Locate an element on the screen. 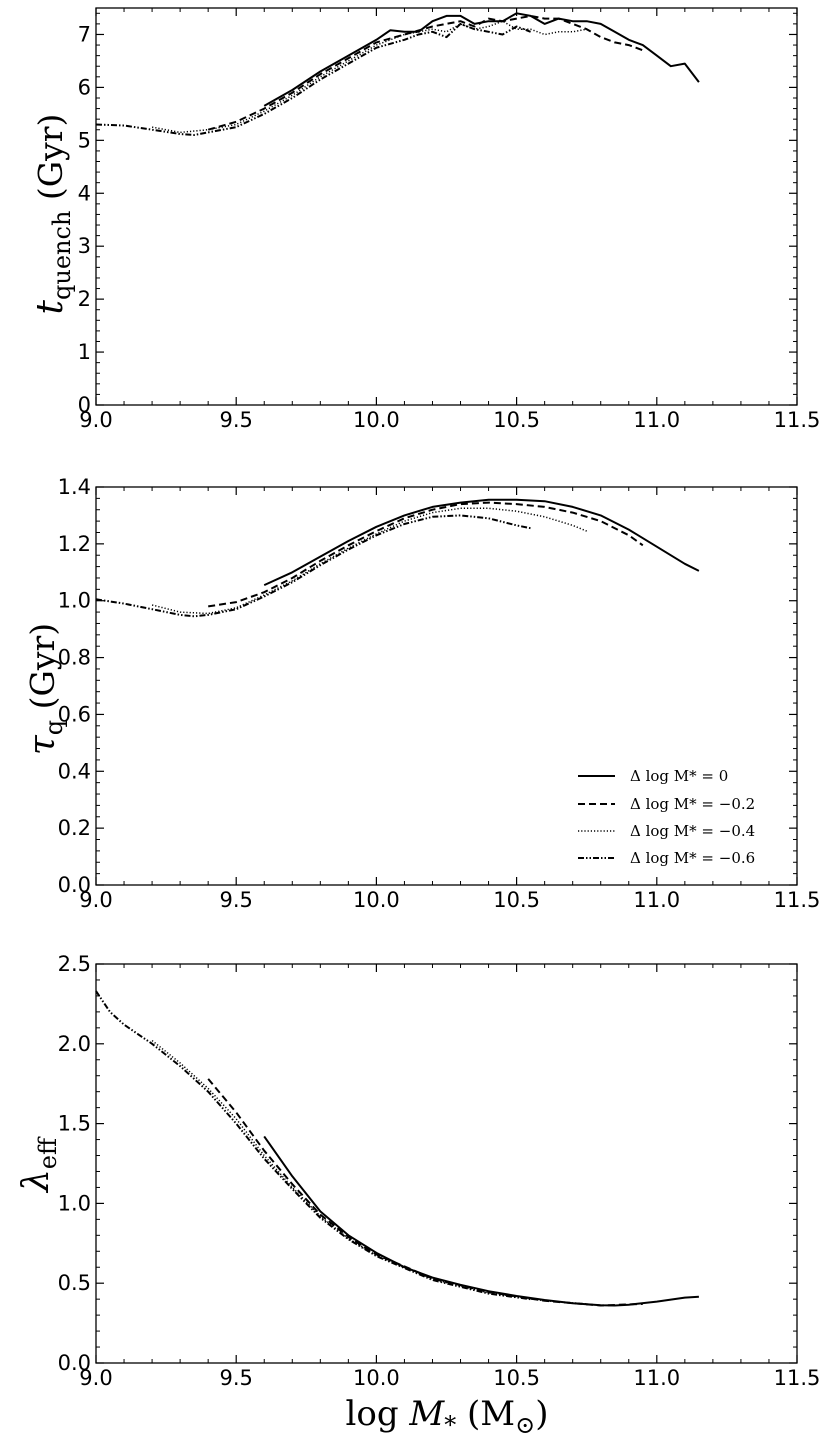 The height and width of the screenshot is (1441, 831). y-axis-label-var: τ is located at coordinates (42, 744).